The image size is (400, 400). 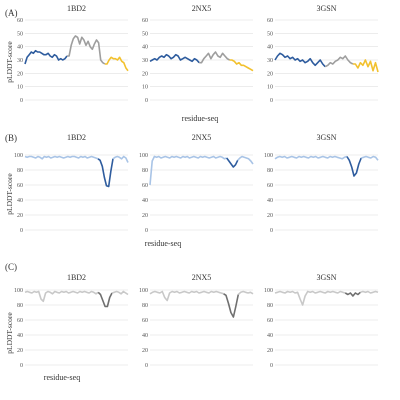 I want to click on x-axis-label-a: residue-seq, so click(x=200, y=118).